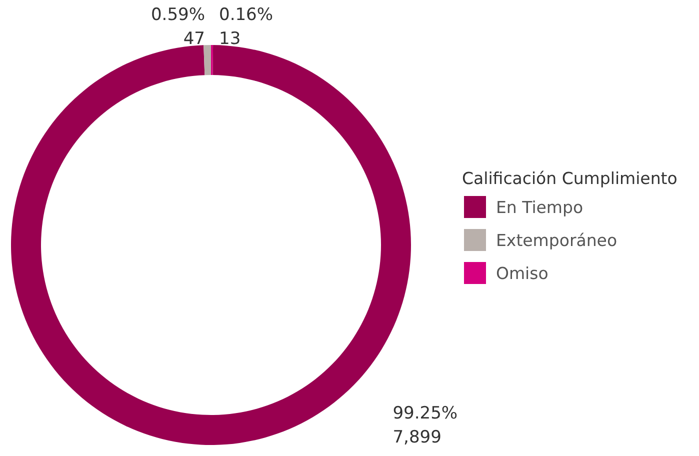 This screenshot has height=456, width=699. What do you see at coordinates (557, 240) in the screenshot?
I see `legend-label: Extemporáneo` at bounding box center [557, 240].